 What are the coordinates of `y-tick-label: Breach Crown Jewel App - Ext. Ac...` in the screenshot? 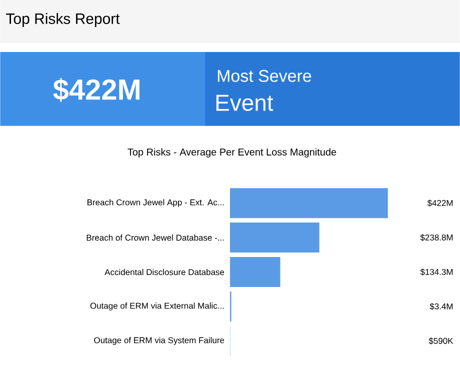 It's located at (156, 203).